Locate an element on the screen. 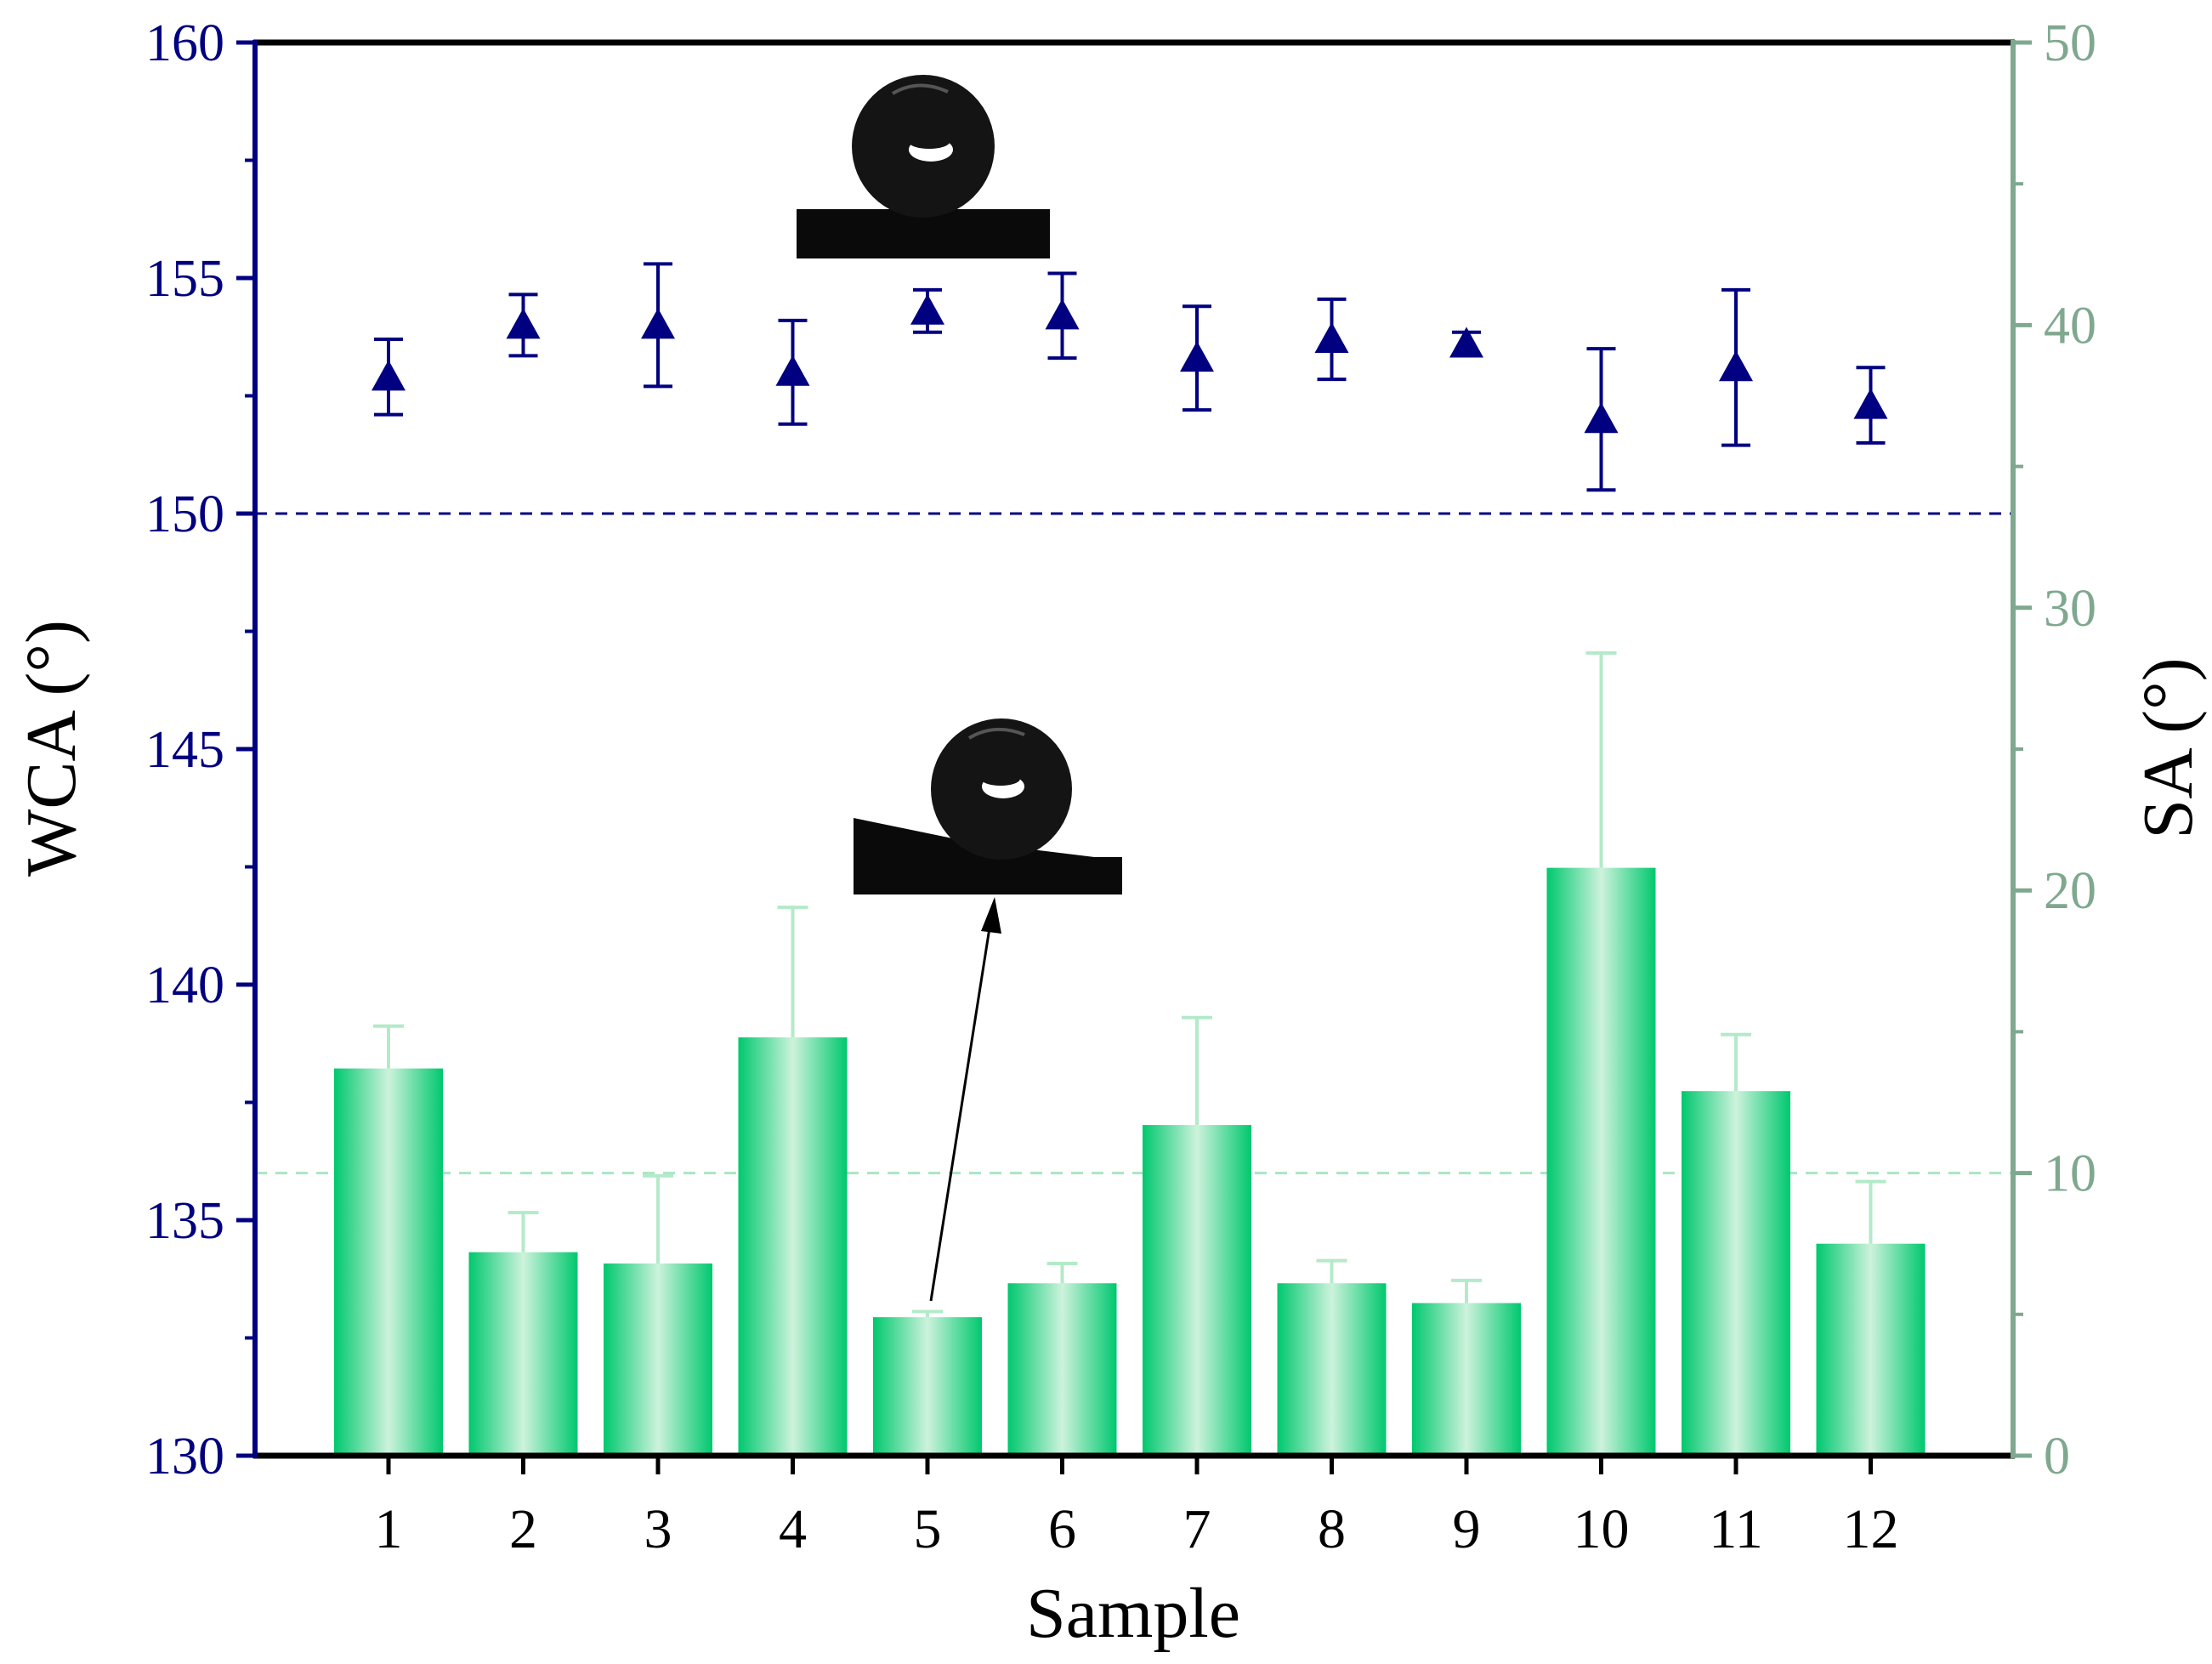 This screenshot has height=1664, width=2212. left-tick-label: 140 is located at coordinates (184, 985).